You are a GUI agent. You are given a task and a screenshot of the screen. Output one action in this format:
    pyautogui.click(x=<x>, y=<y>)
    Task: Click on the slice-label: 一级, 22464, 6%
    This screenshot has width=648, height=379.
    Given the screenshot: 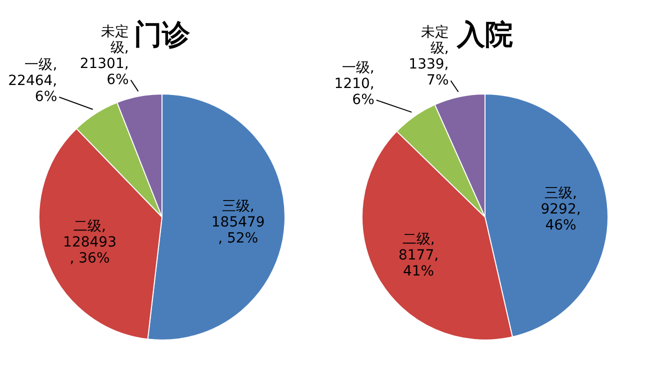 What is the action you would take?
    pyautogui.click(x=33, y=81)
    